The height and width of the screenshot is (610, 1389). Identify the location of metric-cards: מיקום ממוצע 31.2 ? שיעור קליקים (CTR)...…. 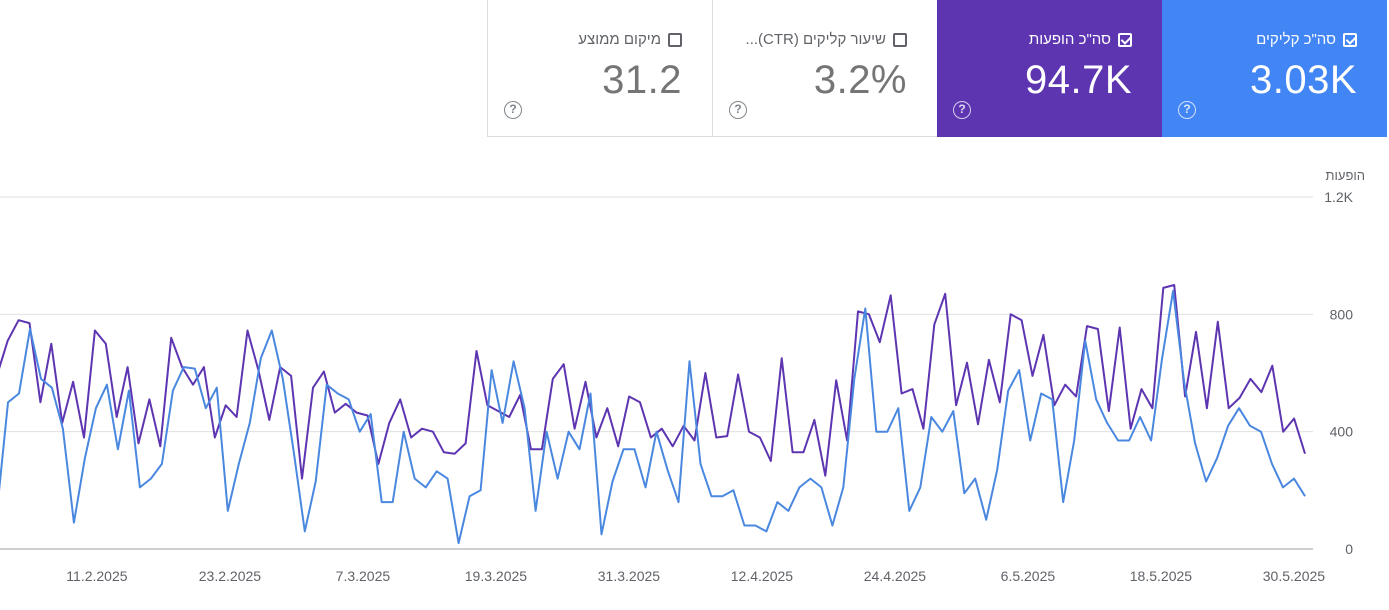
(938, 68).